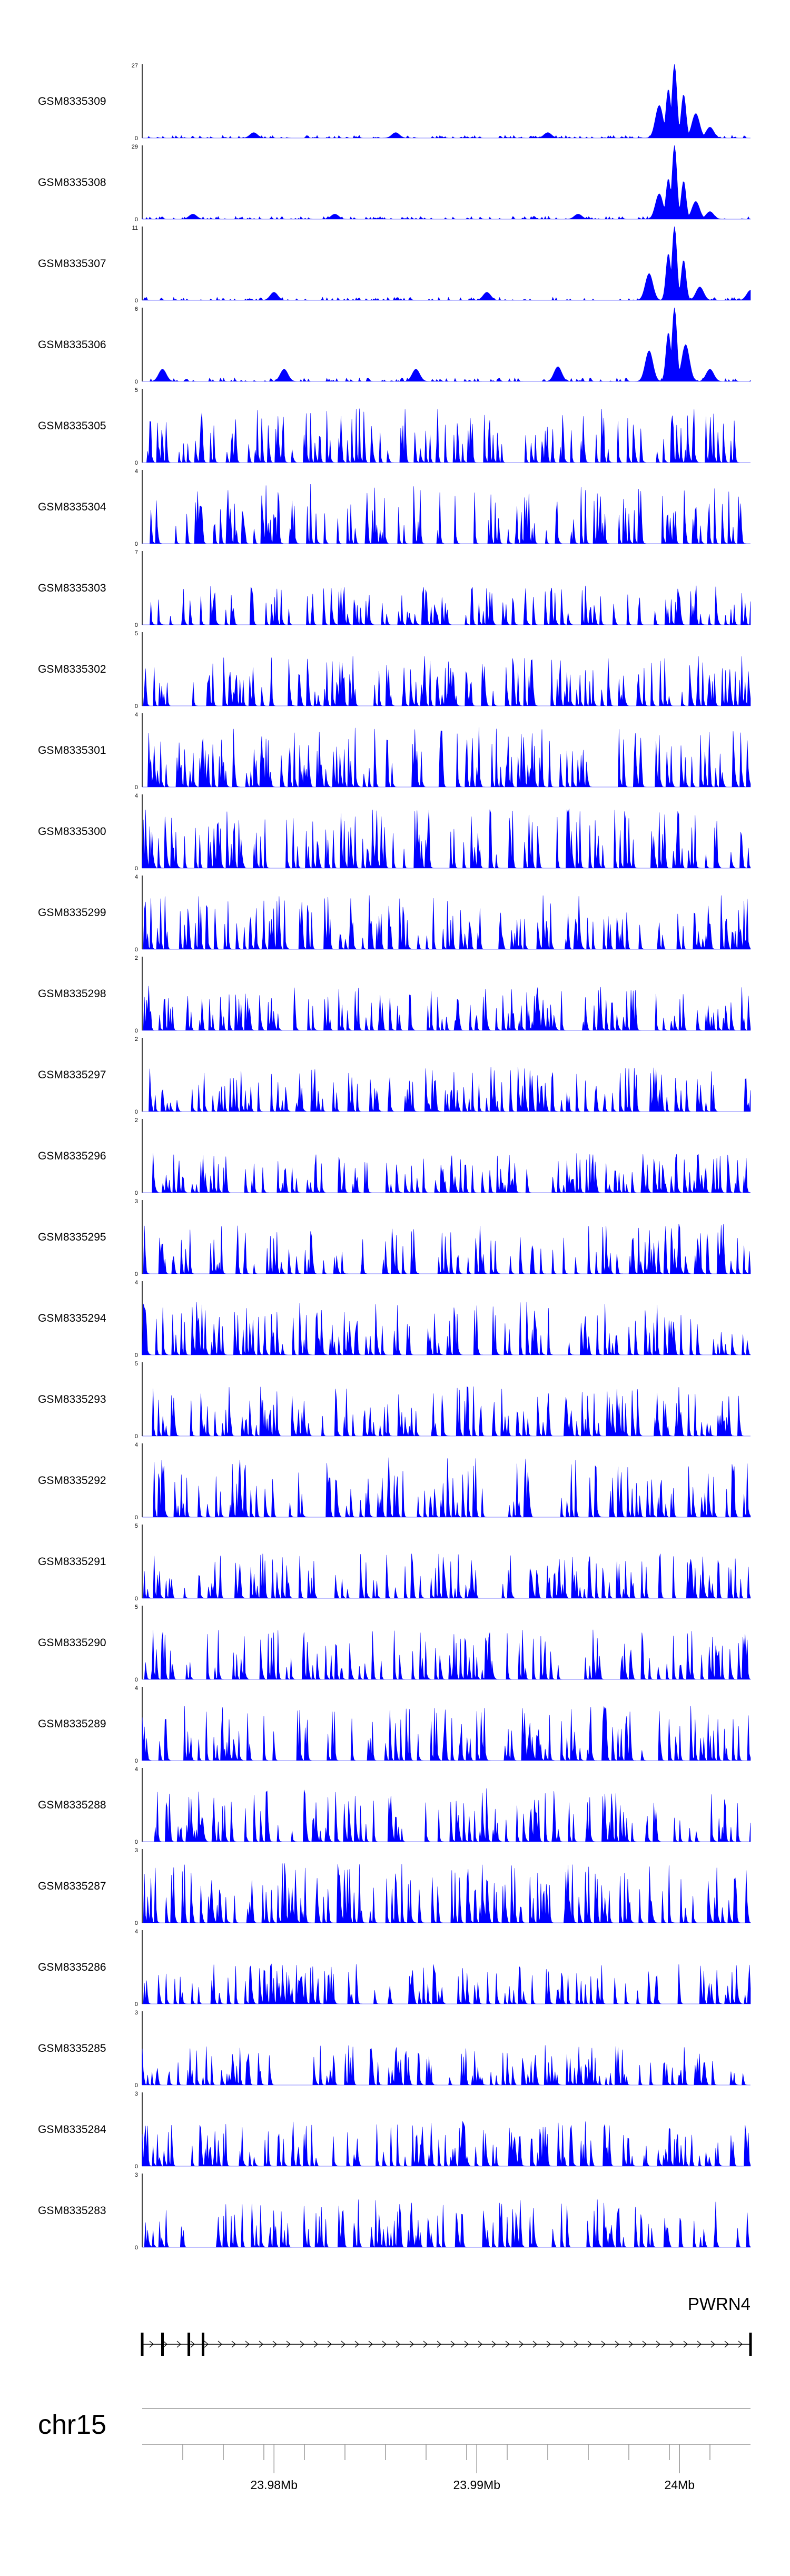  I want to click on x-tick-label: 23.99Mb, so click(476, 2485).